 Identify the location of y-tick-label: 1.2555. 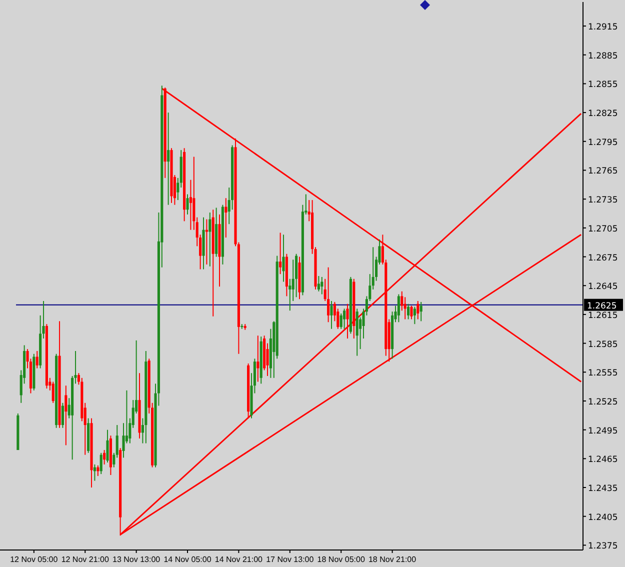
(603, 373).